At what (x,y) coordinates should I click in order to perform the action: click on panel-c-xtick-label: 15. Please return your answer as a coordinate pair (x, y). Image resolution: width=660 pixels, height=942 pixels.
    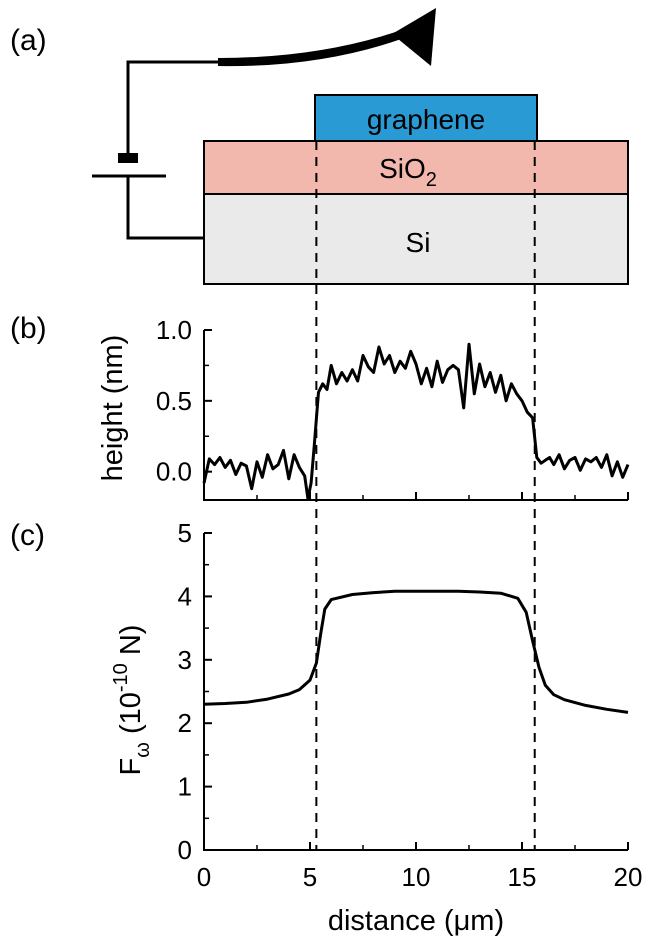
    Looking at the image, I should click on (522, 877).